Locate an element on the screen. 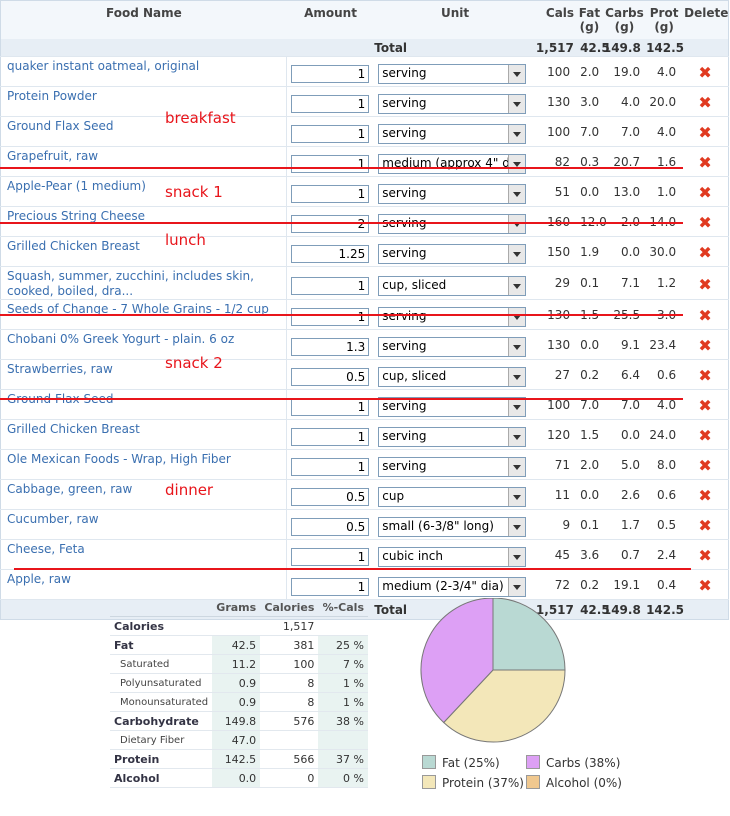 This screenshot has width=730, height=816. unit-select: medium (approx 4" dia is located at coordinates (452, 164).